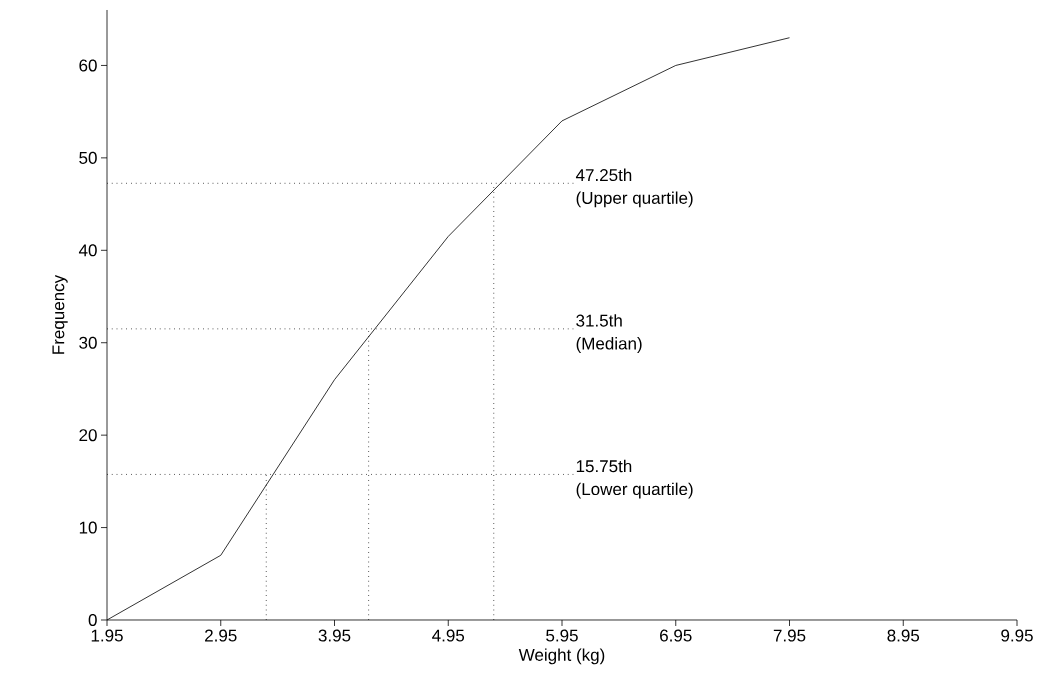 Image resolution: width=1044 pixels, height=688 pixels. What do you see at coordinates (609, 345) in the screenshot?
I see `annotation: (Median)` at bounding box center [609, 345].